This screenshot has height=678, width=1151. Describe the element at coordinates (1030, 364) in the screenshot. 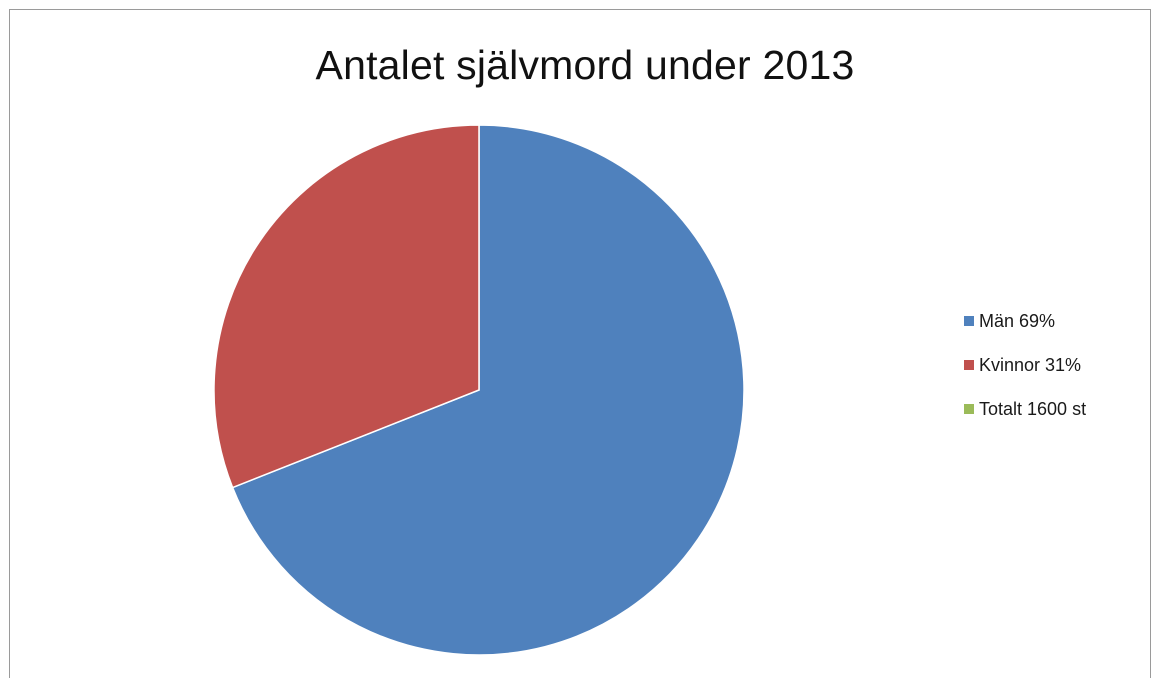

I see `legend-label-kvinnor: Kvinnor 31%` at that location.